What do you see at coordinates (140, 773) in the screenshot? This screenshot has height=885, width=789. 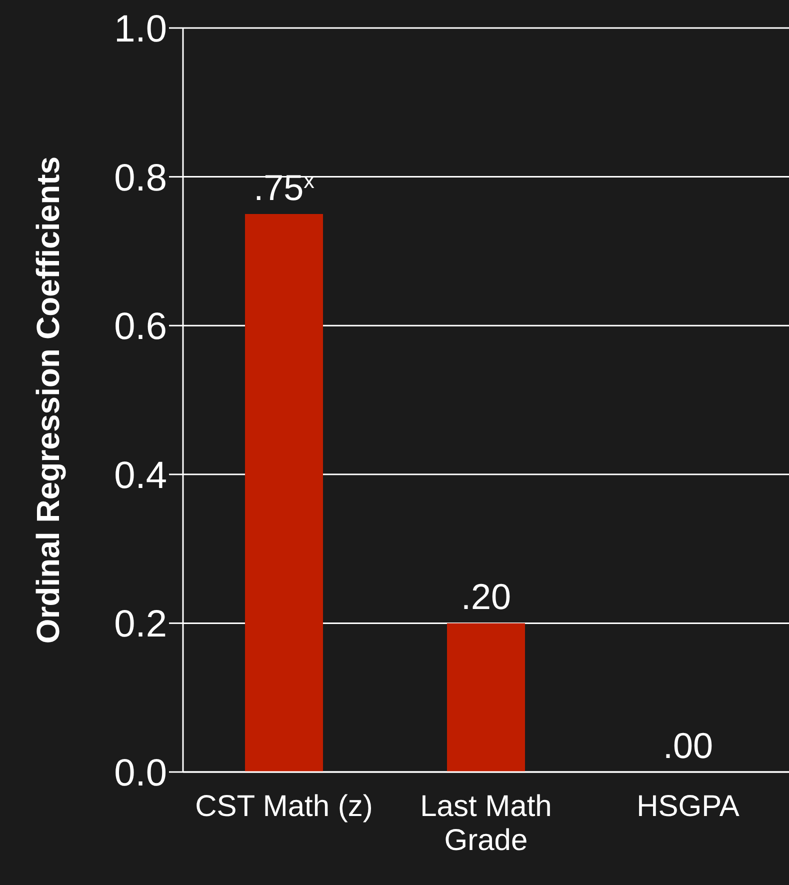 I see `y-tick-label: 0.0` at bounding box center [140, 773].